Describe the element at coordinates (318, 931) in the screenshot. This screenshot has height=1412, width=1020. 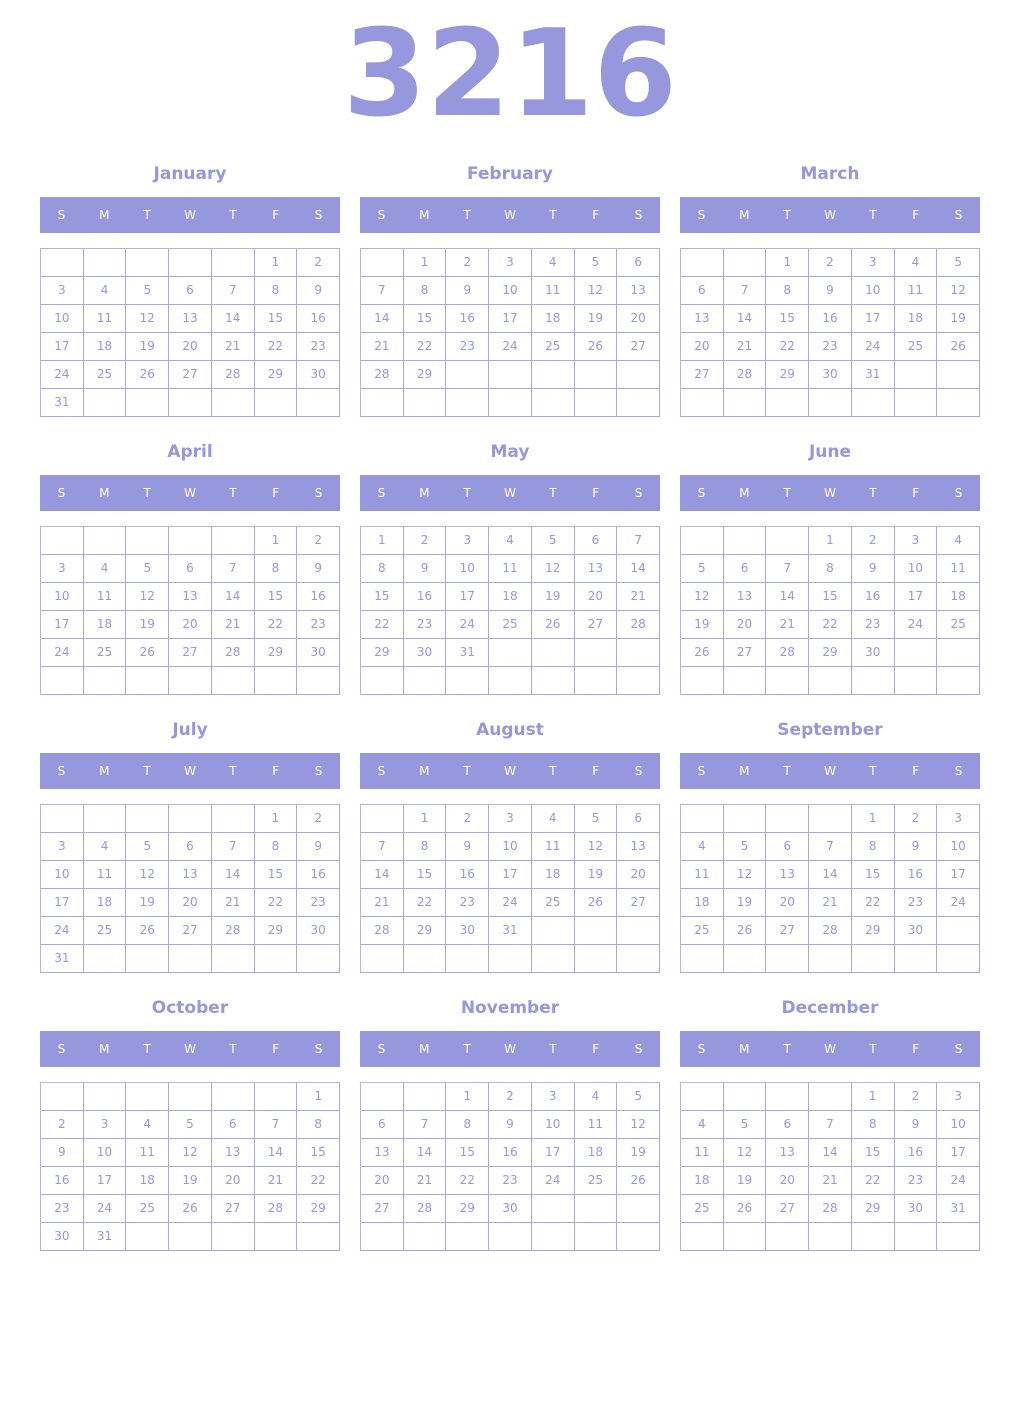
I see `day-cell: 30` at that location.